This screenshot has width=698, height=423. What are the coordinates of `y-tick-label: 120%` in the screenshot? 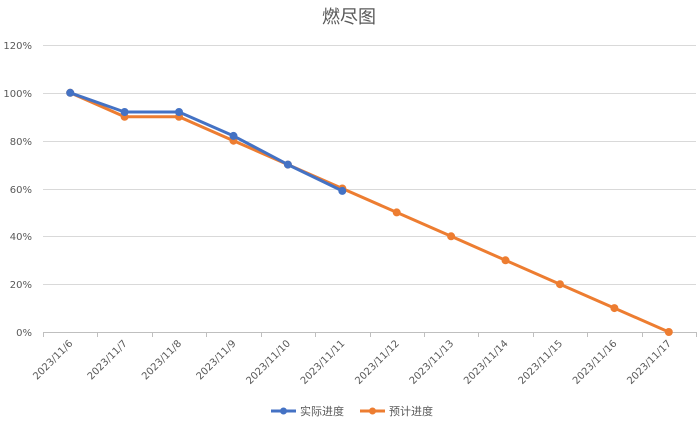 It's located at (17, 46).